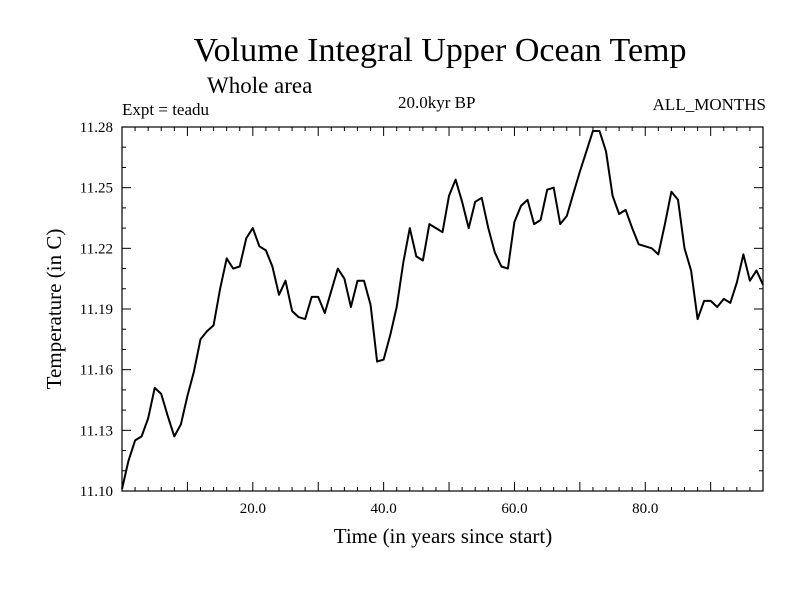 The image size is (800, 600). What do you see at coordinates (54, 309) in the screenshot?
I see `y-axis-label: Temperature (in C)` at bounding box center [54, 309].